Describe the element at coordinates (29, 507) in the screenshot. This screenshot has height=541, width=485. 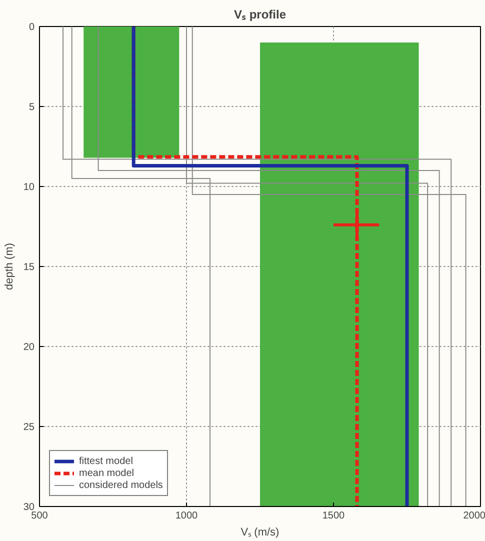
I see `y-tick-label: 30` at that location.